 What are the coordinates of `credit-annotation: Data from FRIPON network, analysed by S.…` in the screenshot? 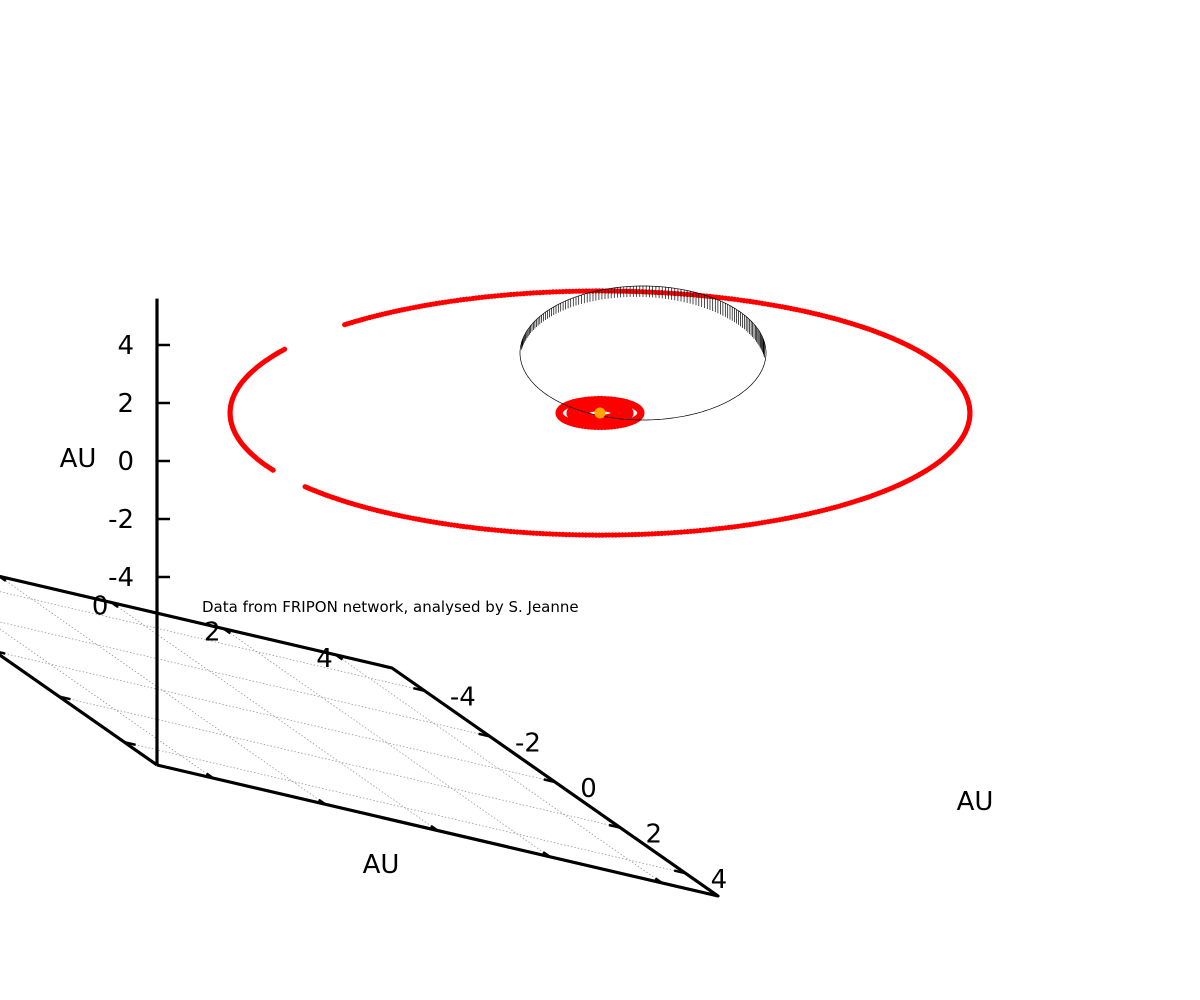 It's located at (390, 607).